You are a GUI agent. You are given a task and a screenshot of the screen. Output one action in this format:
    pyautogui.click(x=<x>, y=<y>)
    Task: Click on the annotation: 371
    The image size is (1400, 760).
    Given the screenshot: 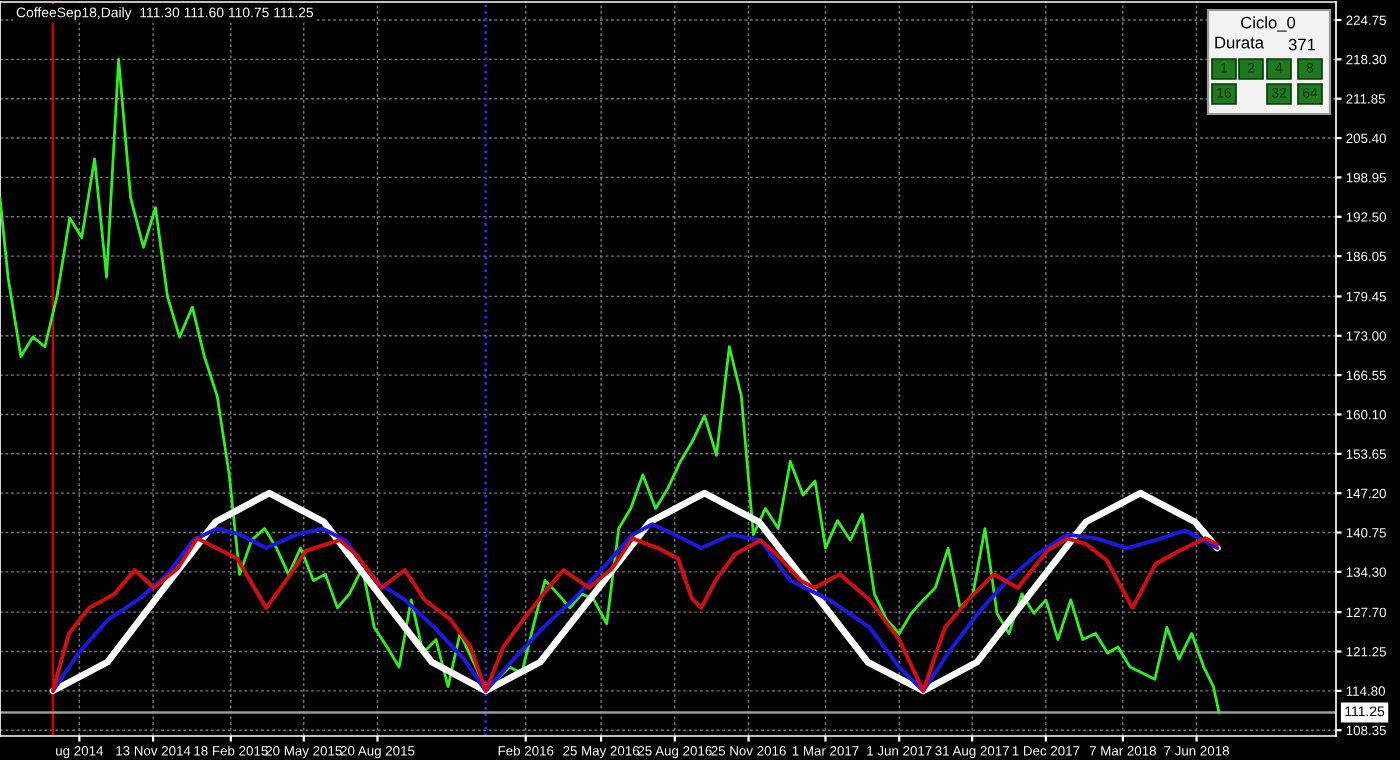 What is the action you would take?
    pyautogui.click(x=1302, y=44)
    